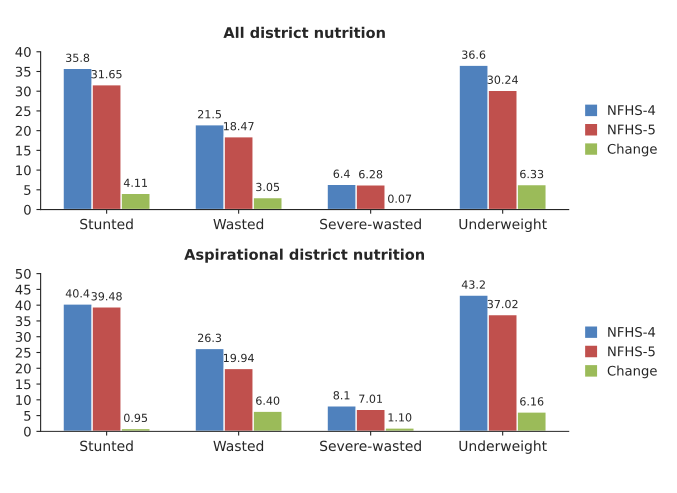  What do you see at coordinates (268, 400) in the screenshot?
I see `data-label: 6.40` at bounding box center [268, 400].